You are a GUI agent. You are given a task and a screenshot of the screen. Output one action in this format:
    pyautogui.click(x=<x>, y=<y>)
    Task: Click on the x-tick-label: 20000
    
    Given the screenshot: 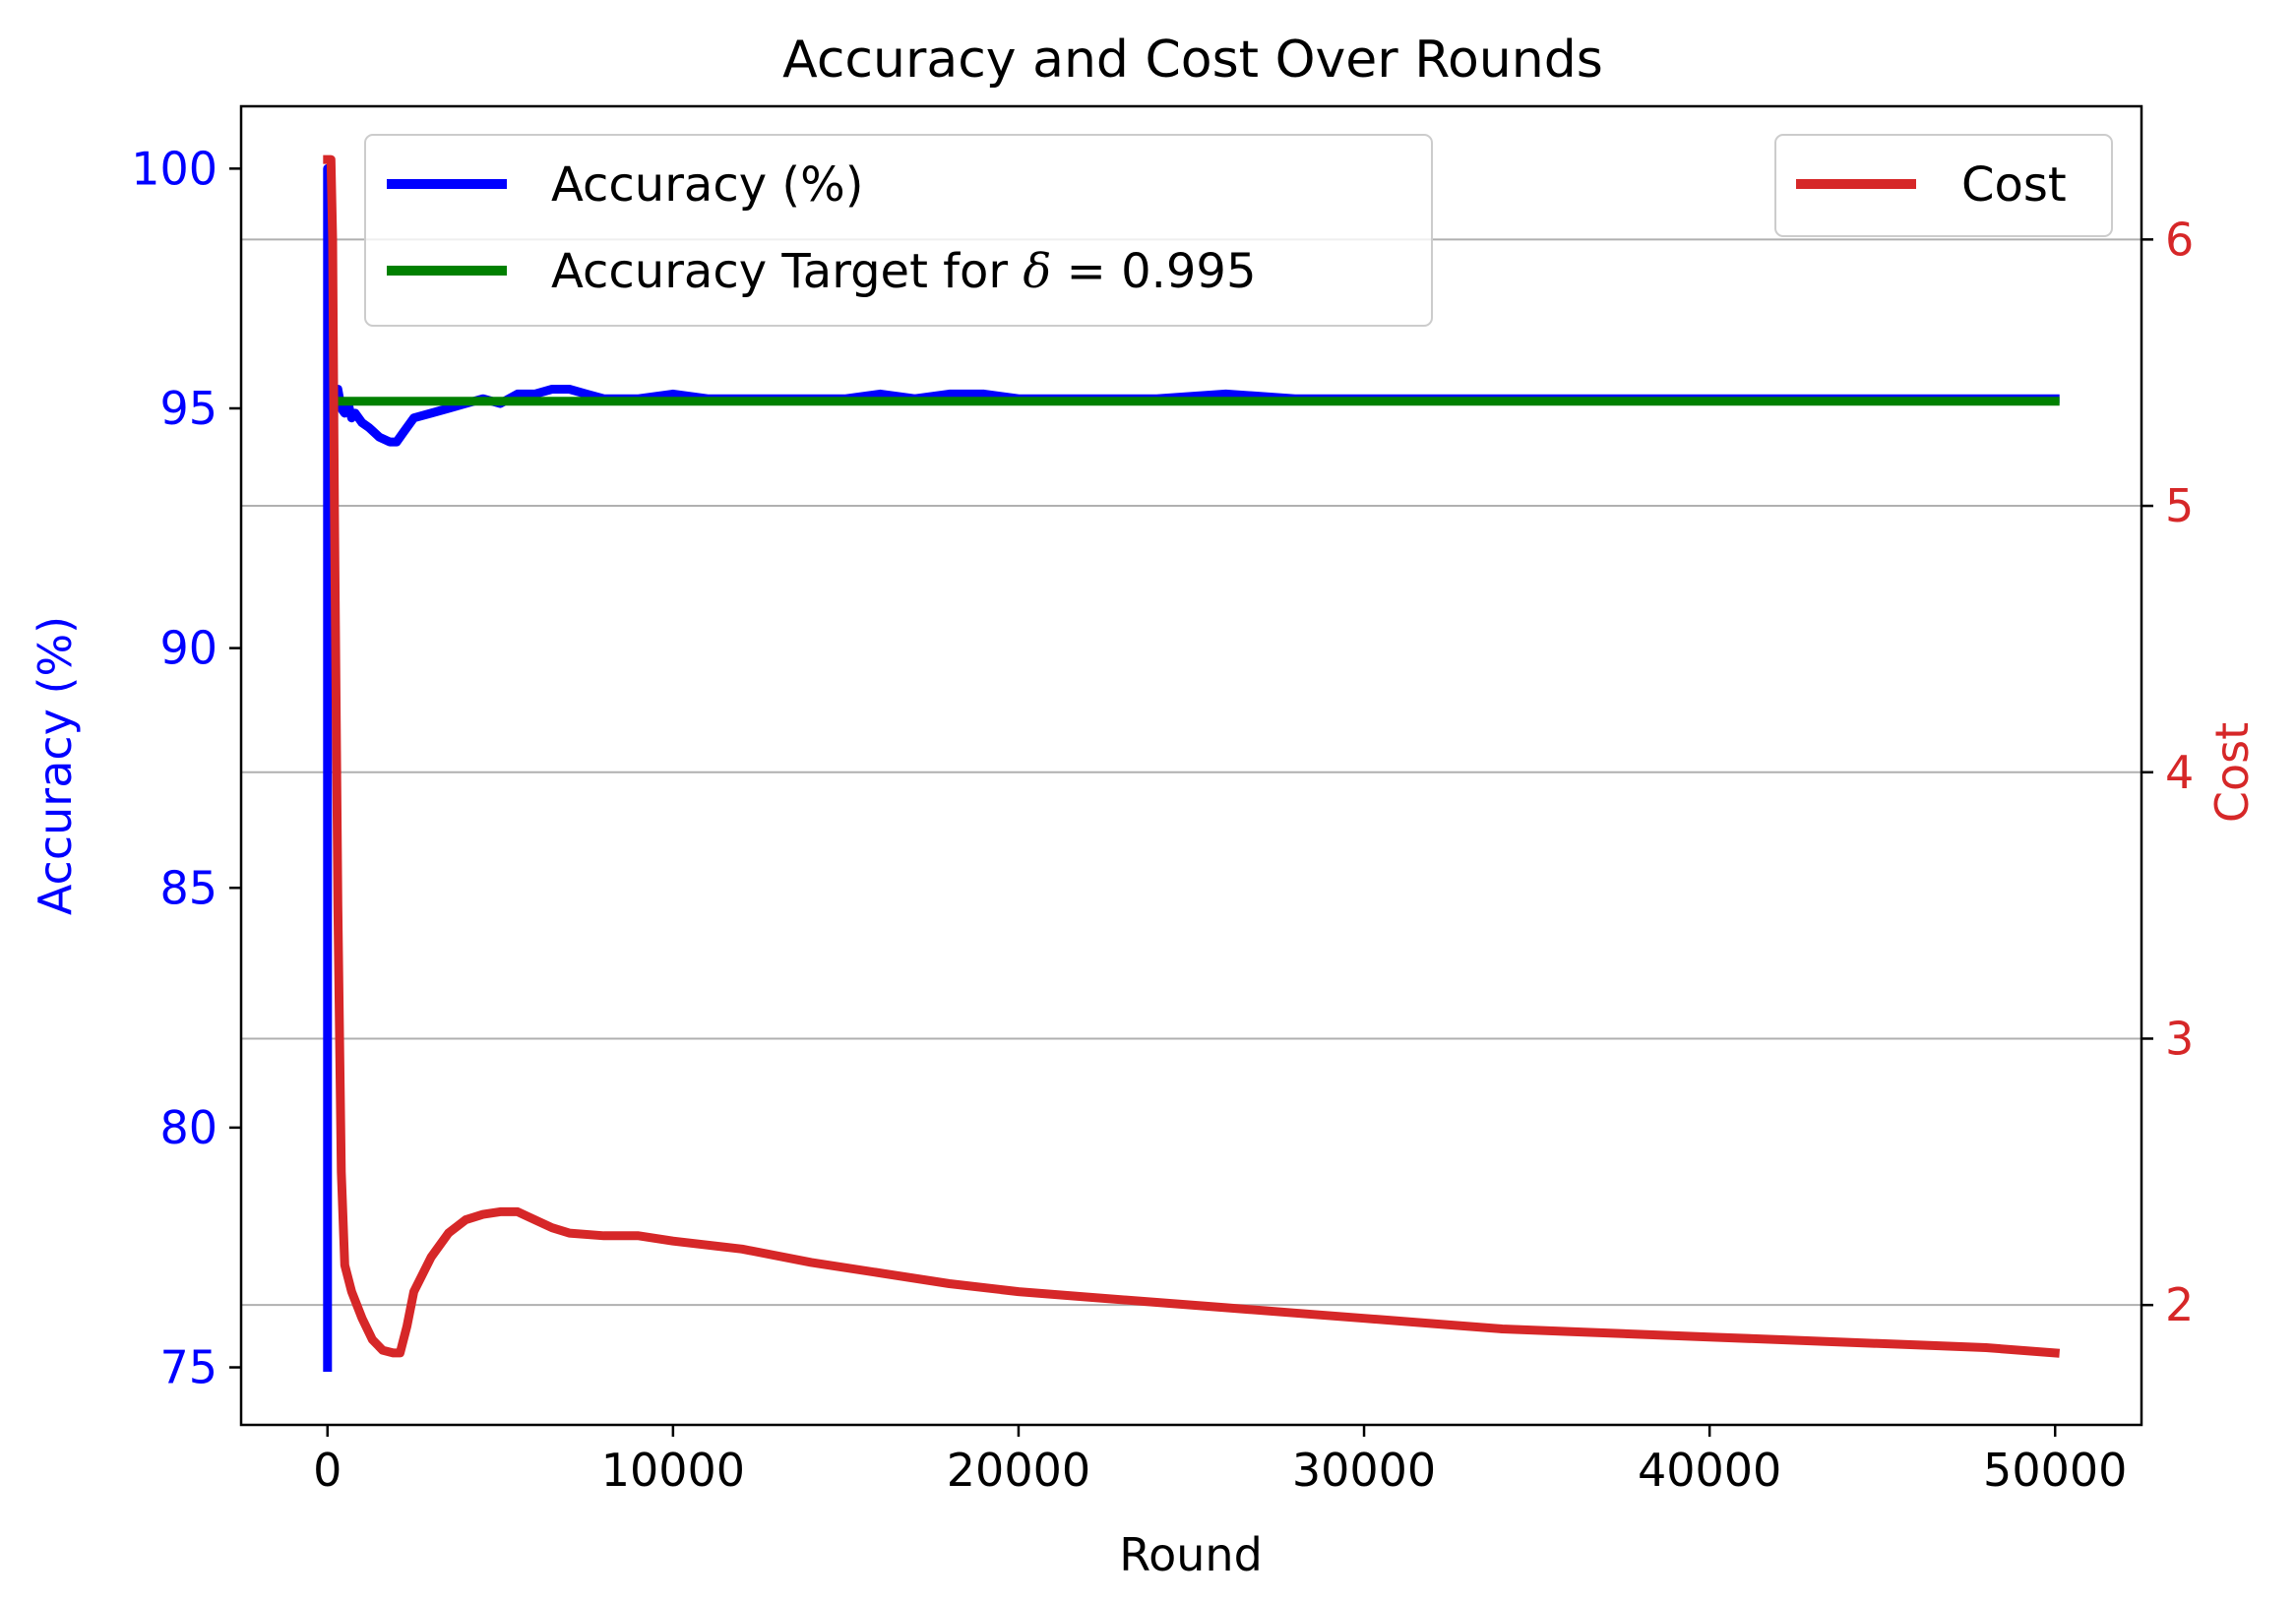 What is the action you would take?
    pyautogui.click(x=1018, y=1470)
    